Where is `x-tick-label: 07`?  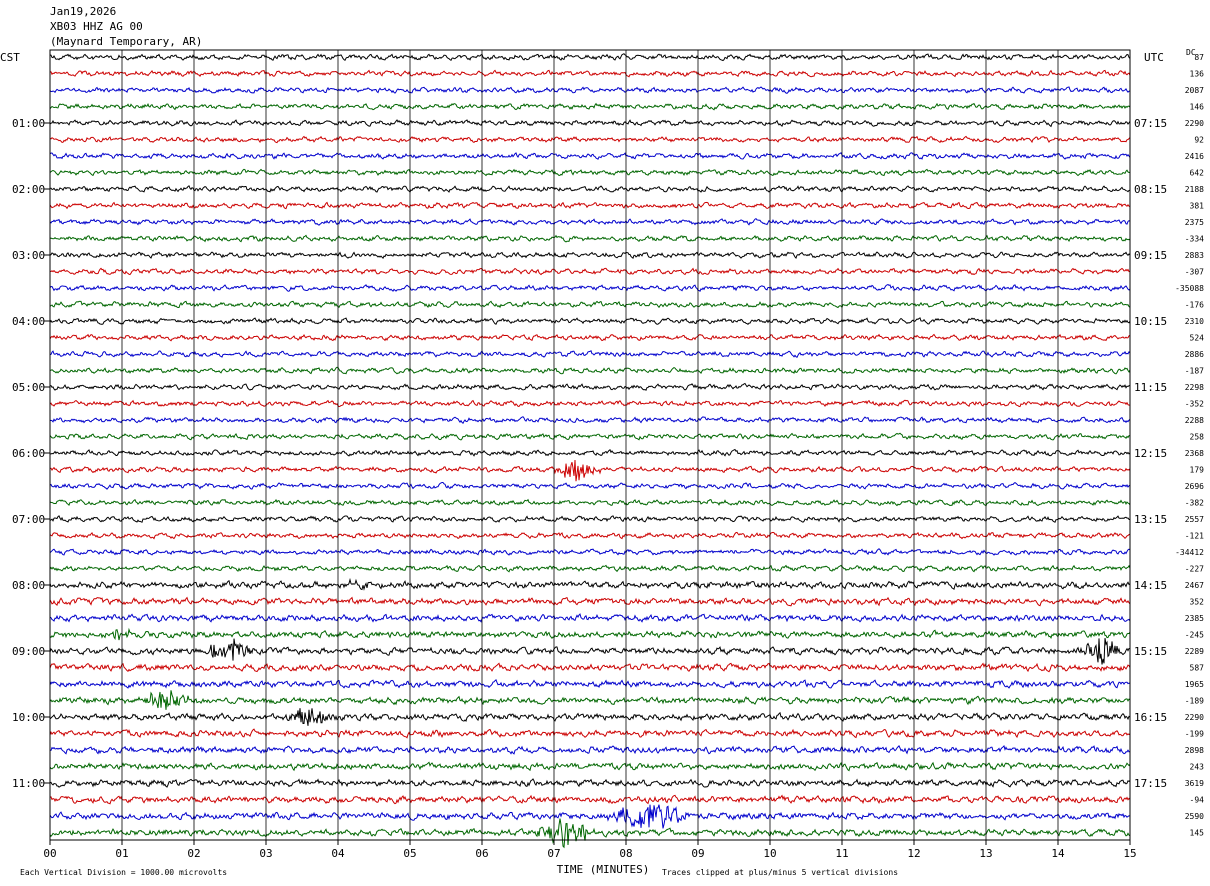
x-tick-label: 07 is located at coordinates (553, 853).